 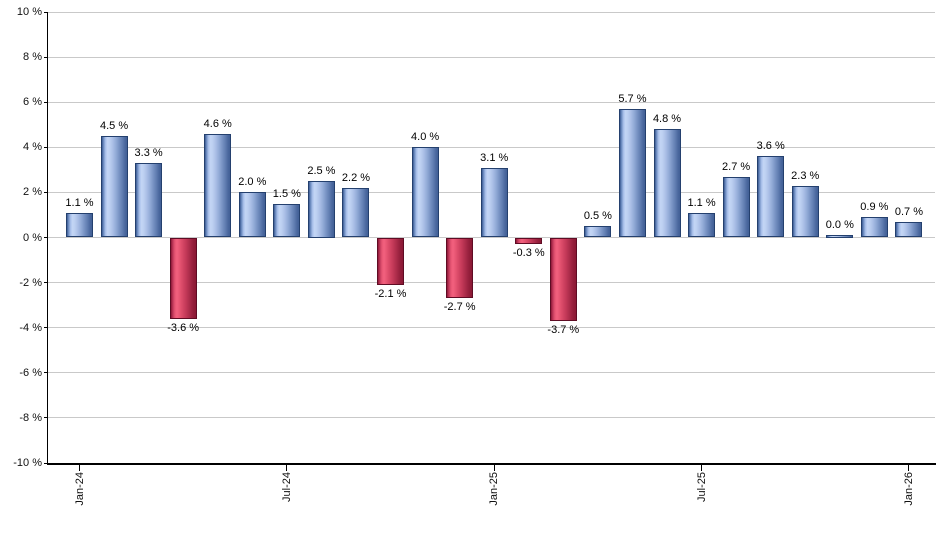 I want to click on x-axis-label-Jan-26: Jan-26, so click(x=908, y=489).